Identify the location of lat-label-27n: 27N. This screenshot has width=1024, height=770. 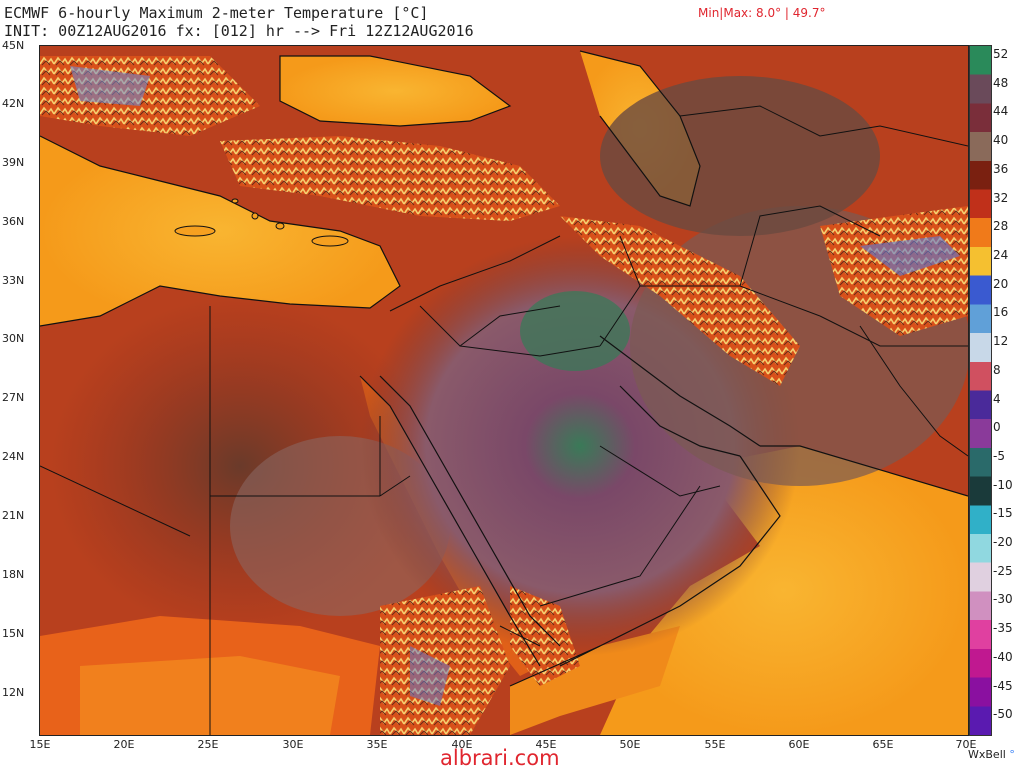
(13, 397).